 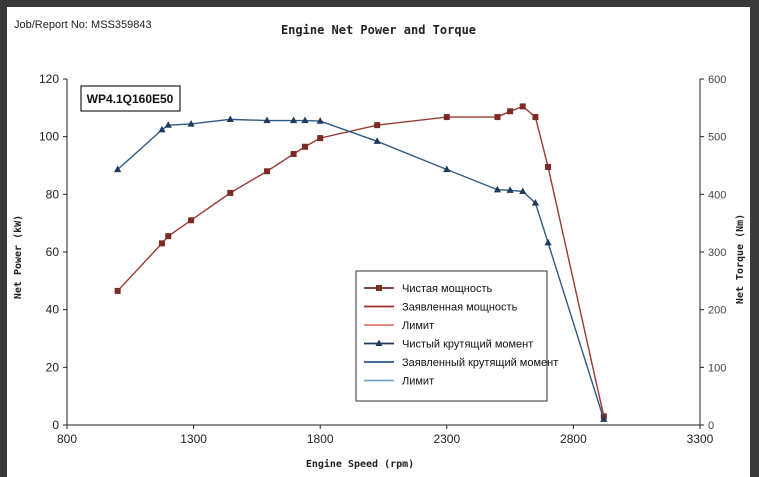 I want to click on legend-label: Чистая мощность, so click(x=447, y=289).